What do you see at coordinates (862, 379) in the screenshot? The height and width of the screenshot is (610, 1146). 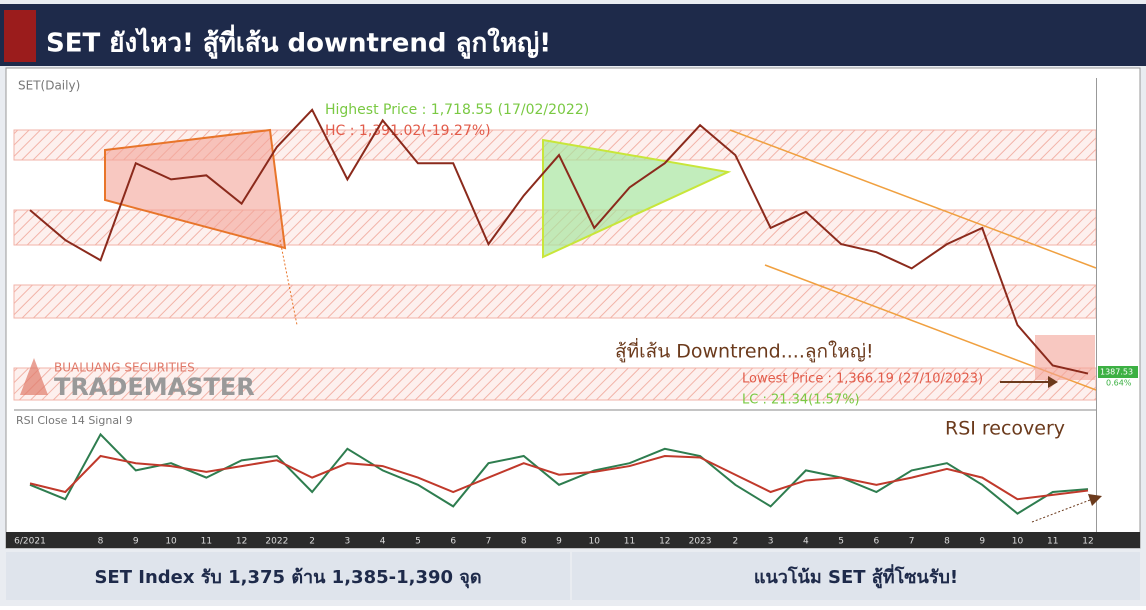 I see `annotation: Lowest Price : 1,366.19 (27/10/2023)` at bounding box center [862, 379].